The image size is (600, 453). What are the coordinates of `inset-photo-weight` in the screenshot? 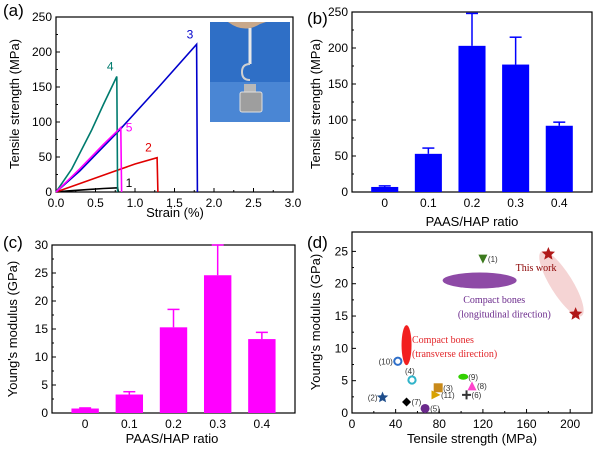 It's located at (251, 102).